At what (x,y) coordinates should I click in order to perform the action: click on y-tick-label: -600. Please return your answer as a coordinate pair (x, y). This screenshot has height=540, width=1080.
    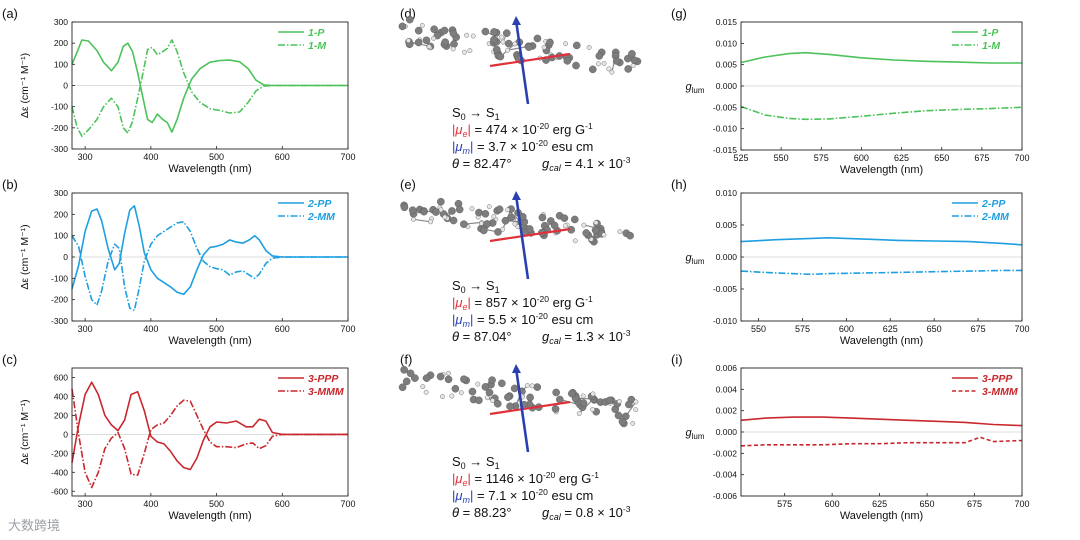
    Looking at the image, I should click on (59, 491).